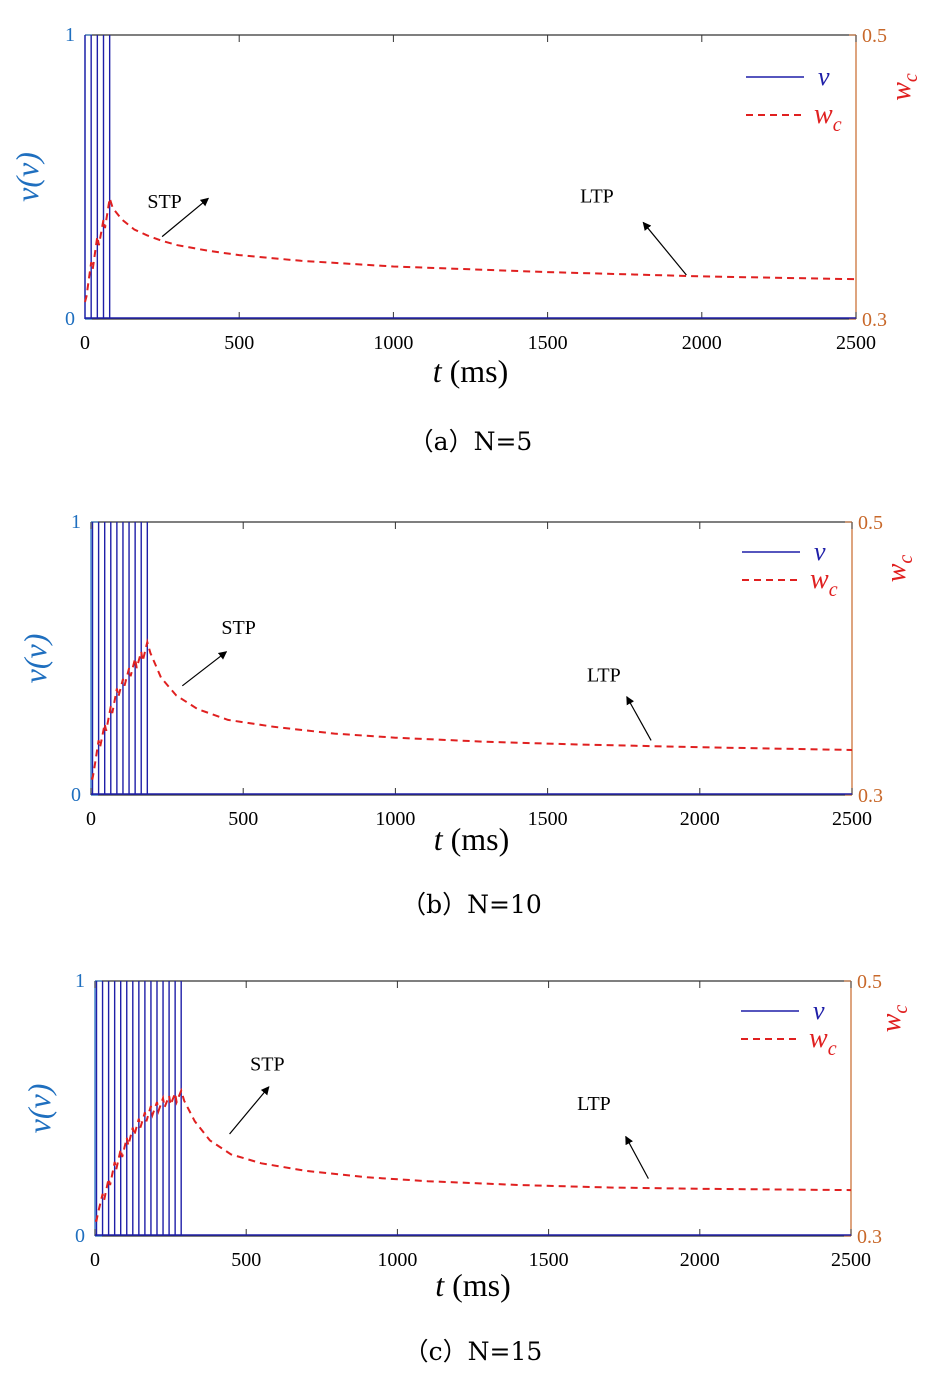  What do you see at coordinates (471, 904) in the screenshot?
I see `panel-caption: （b）N=10` at bounding box center [471, 904].